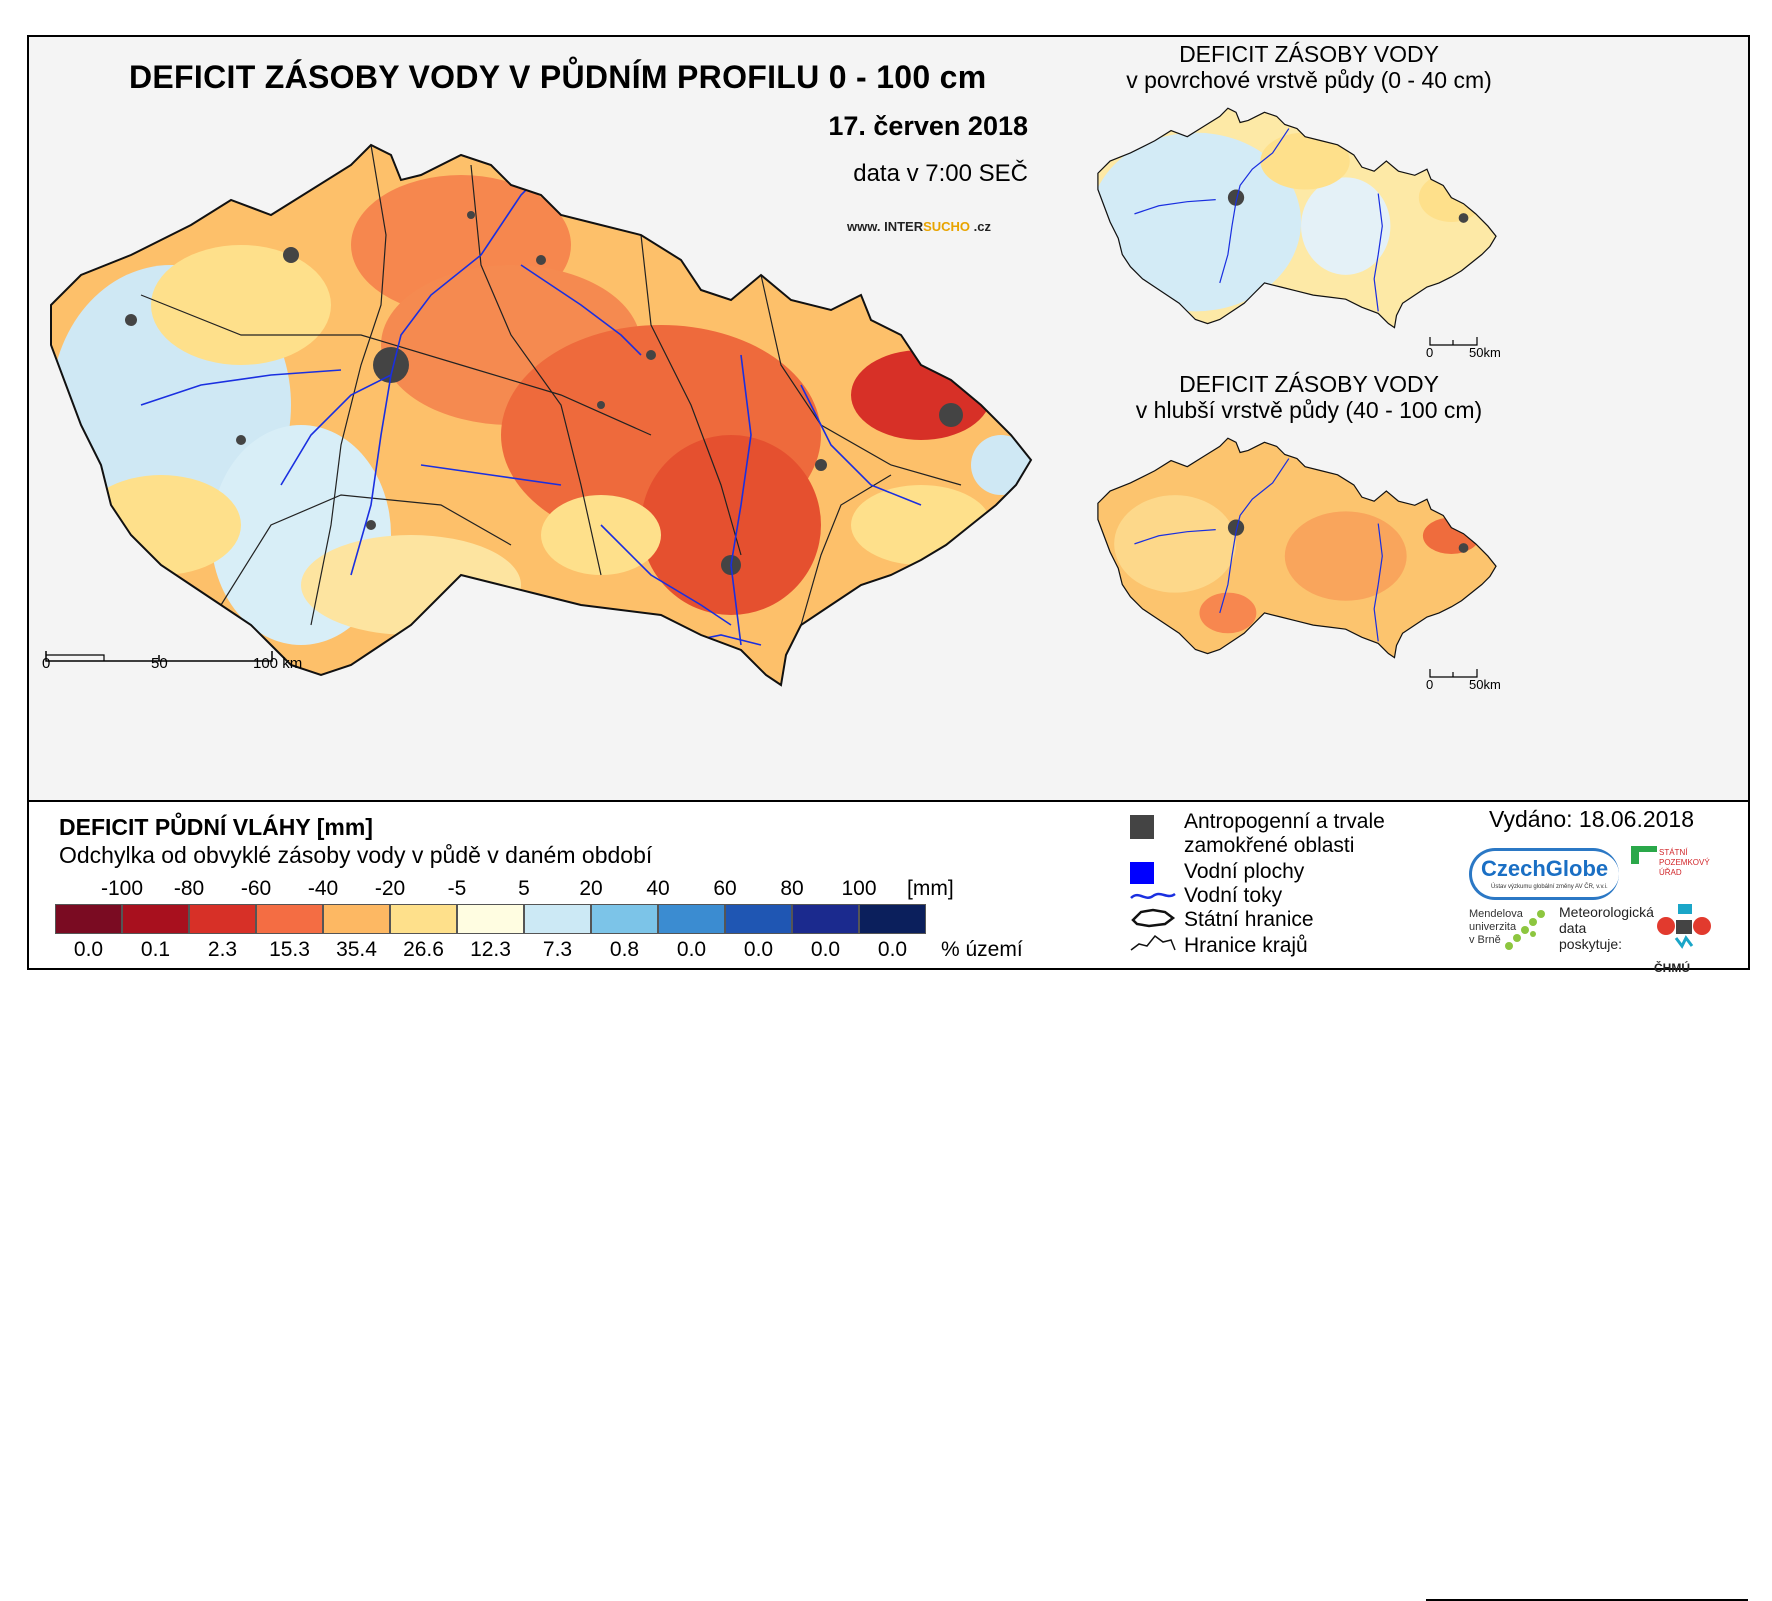 Image resolution: width=1772 pixels, height=1601 pixels. Describe the element at coordinates (390, 888) in the screenshot. I see `legend-tick: -20` at that location.